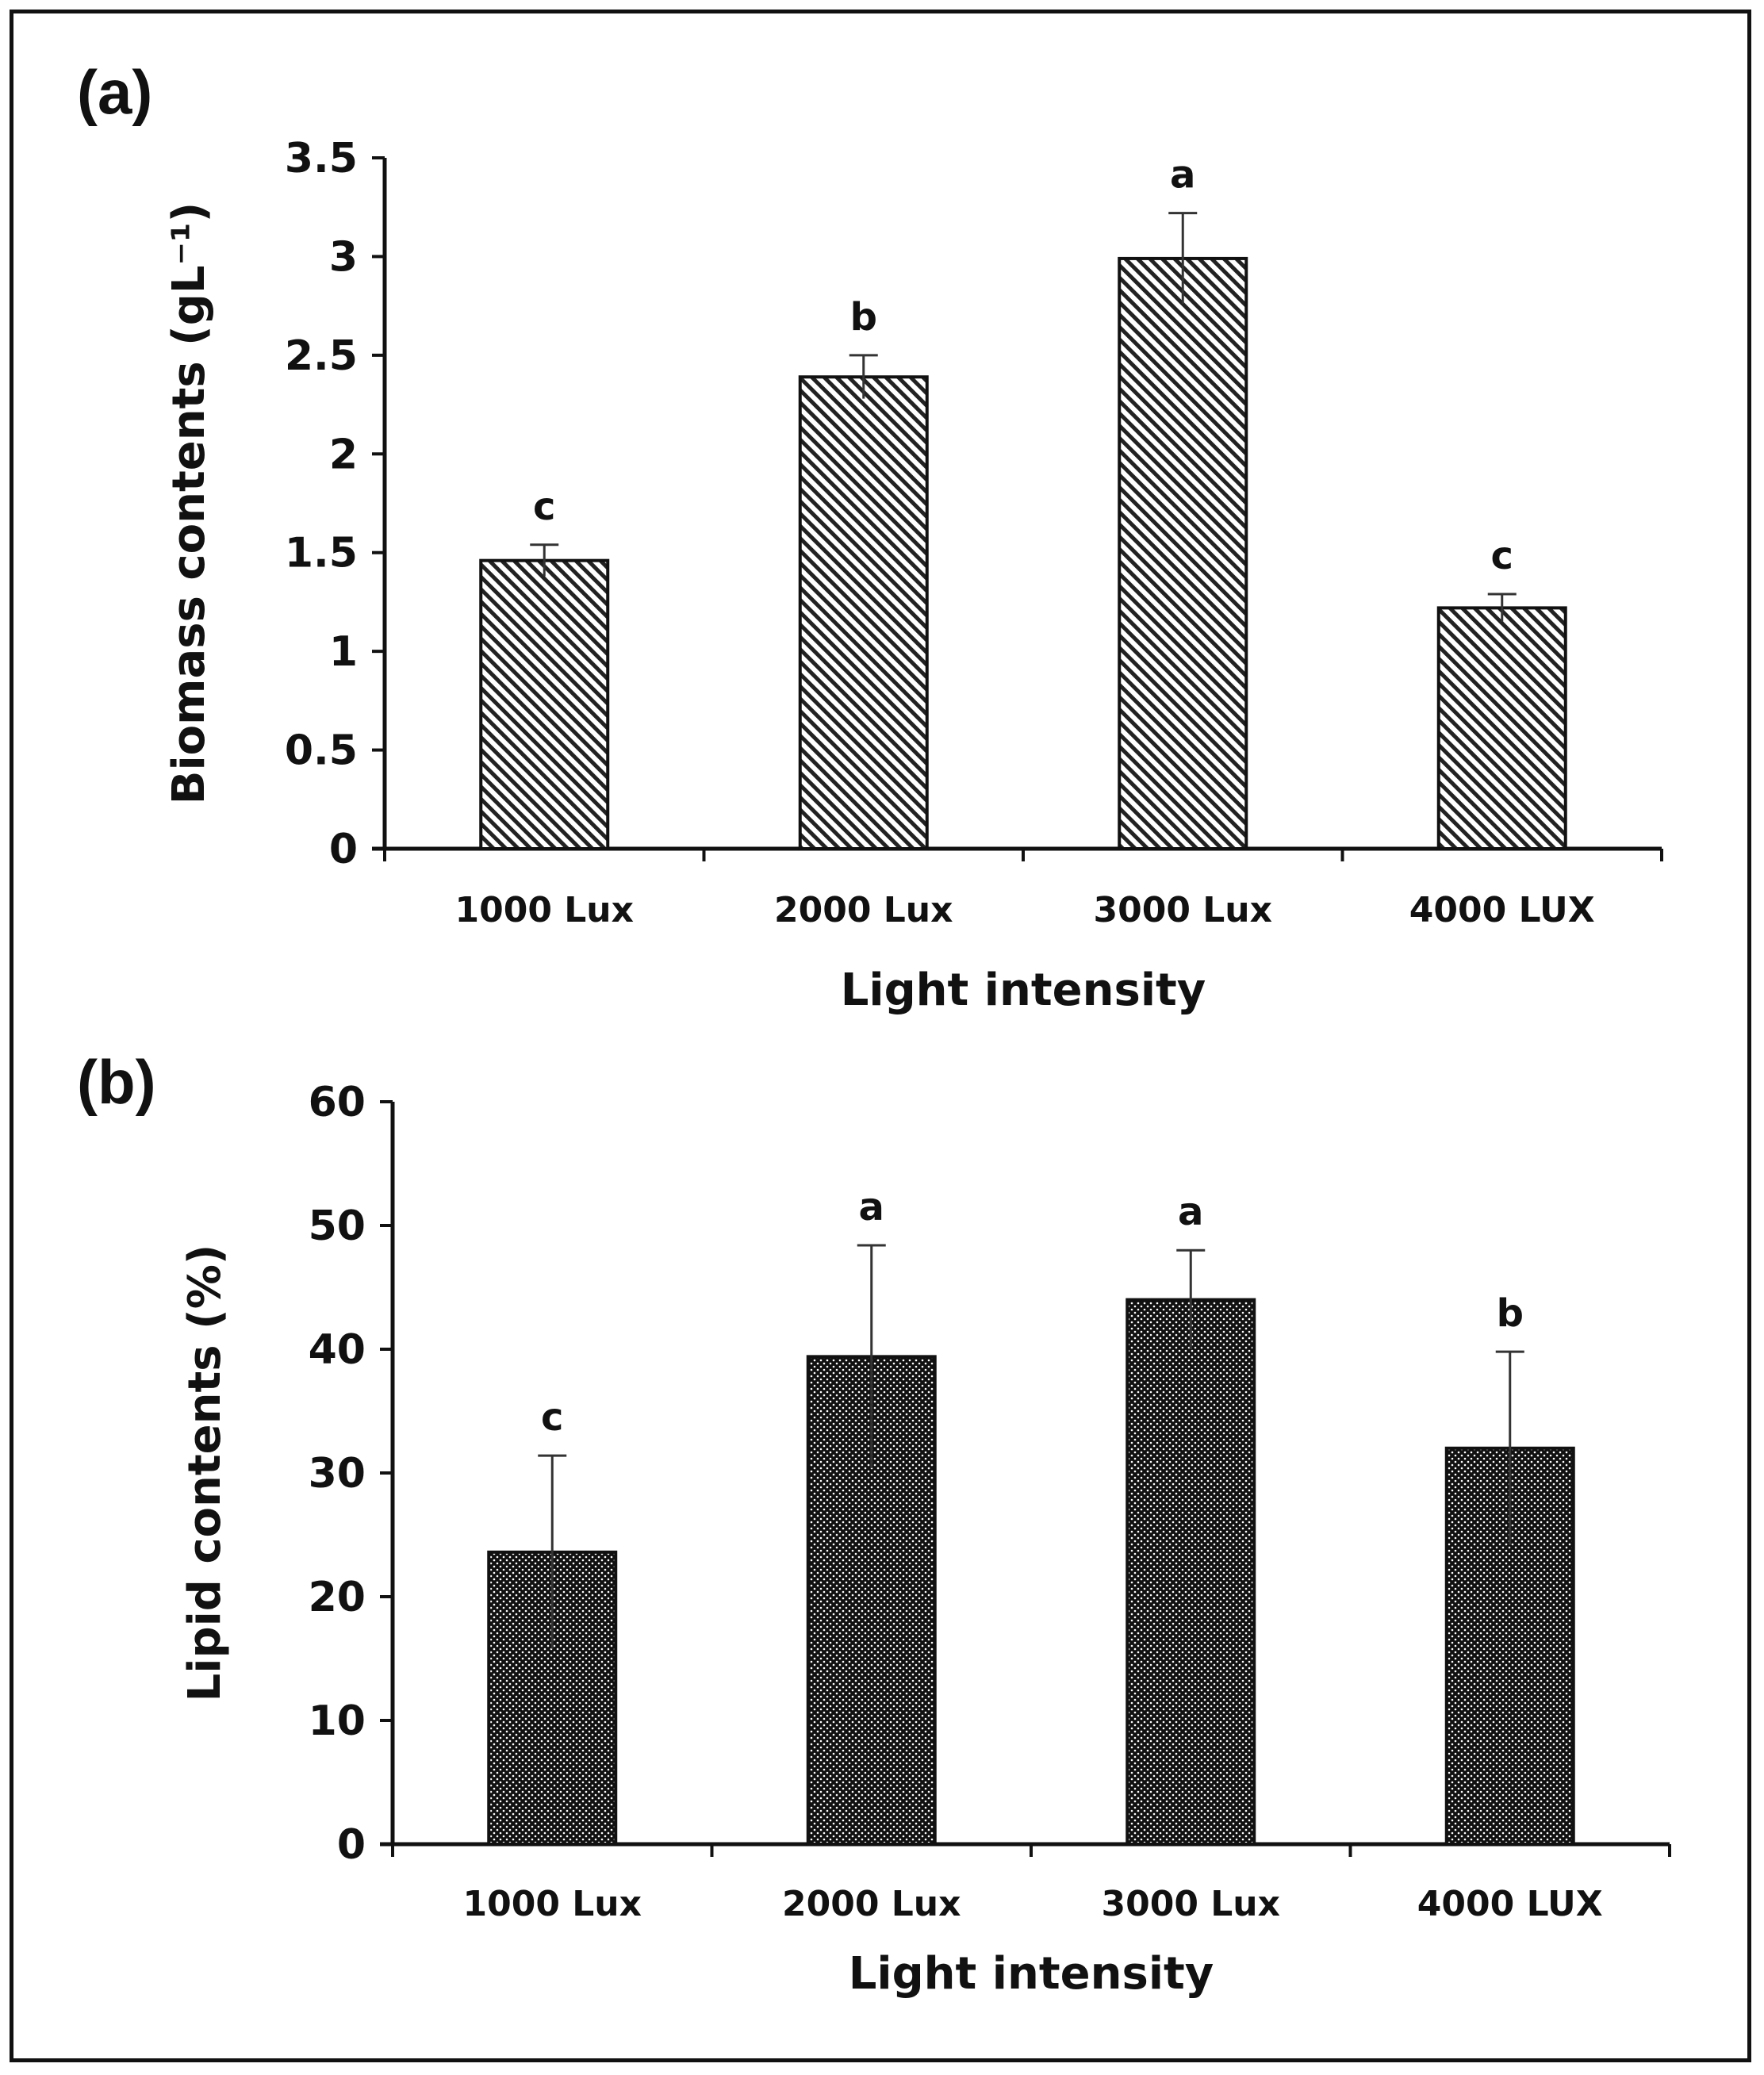 Image resolution: width=1764 pixels, height=2075 pixels. What do you see at coordinates (321, 554) in the screenshot?
I see `y-tick-label: 1.5` at bounding box center [321, 554].